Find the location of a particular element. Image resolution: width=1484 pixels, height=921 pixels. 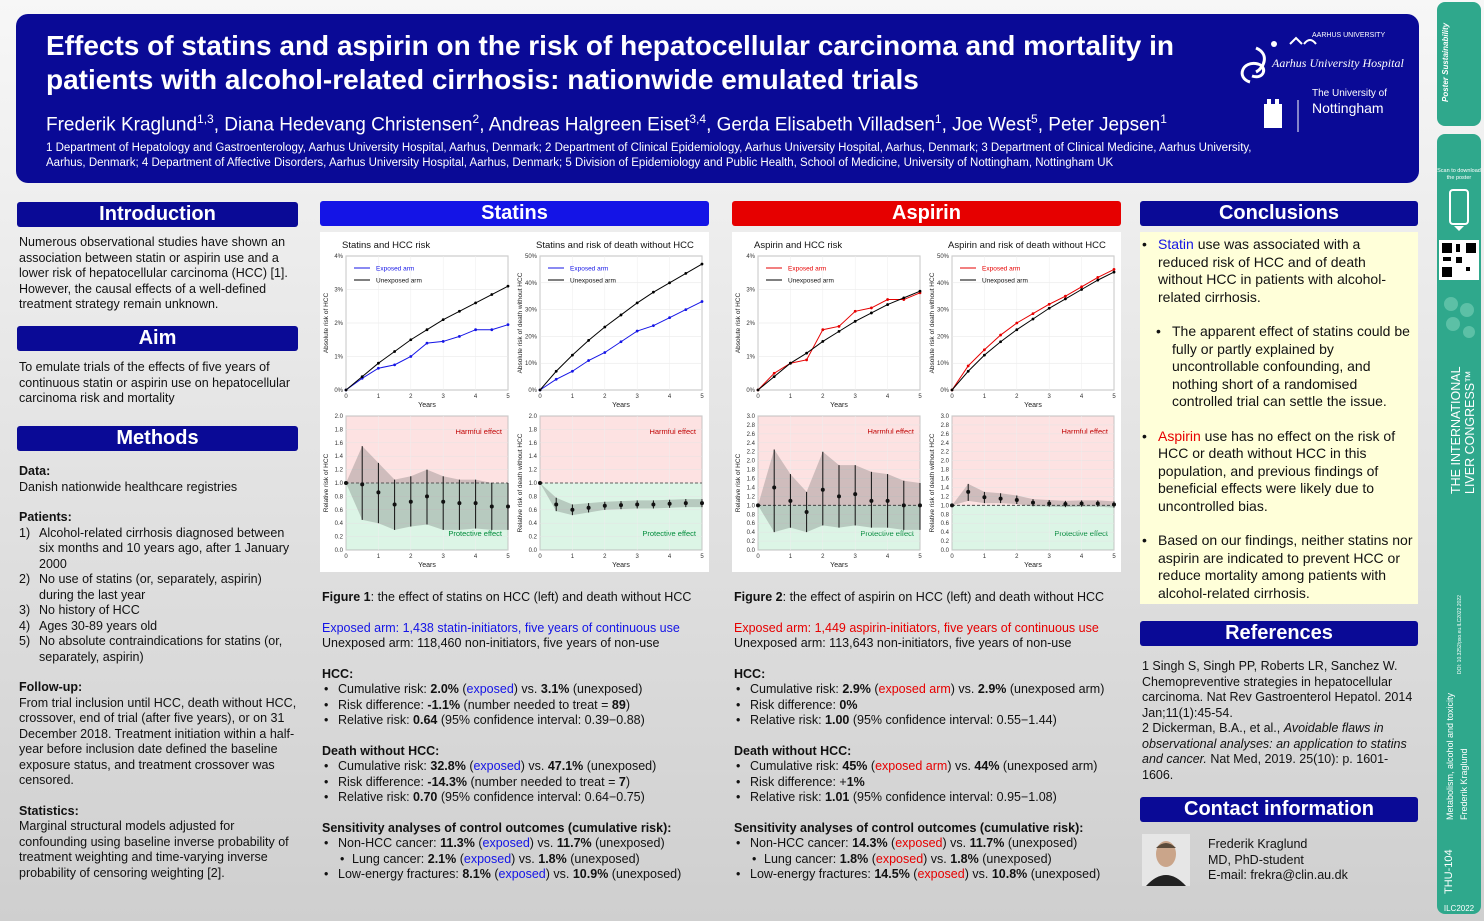

author-affiliation-mark: 2 is located at coordinates (476, 119).